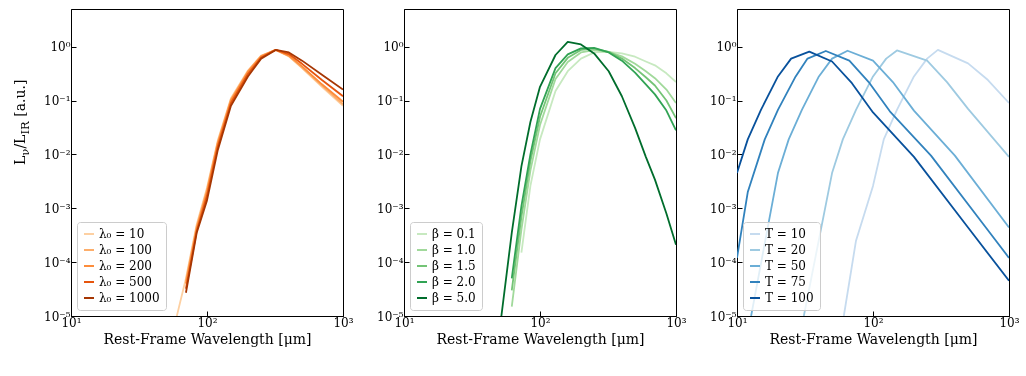 The width and height of the screenshot is (1026, 376). Describe the element at coordinates (126, 250) in the screenshot. I see `legend-label: λ₀ = 100` at that location.